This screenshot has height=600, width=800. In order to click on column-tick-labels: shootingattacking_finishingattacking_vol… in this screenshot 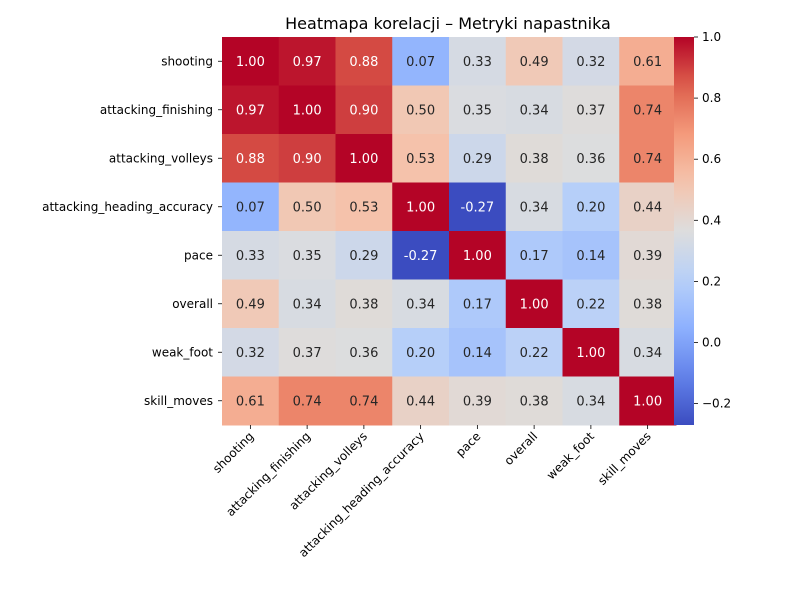, I will do `click(432, 492)`.